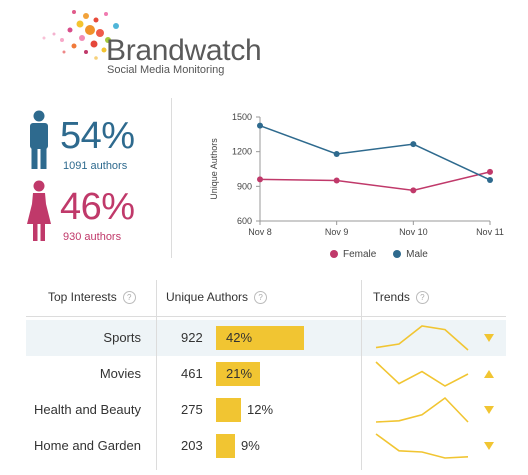 The width and height of the screenshot is (528, 475). What do you see at coordinates (39, 139) in the screenshot?
I see `male-icon` at bounding box center [39, 139].